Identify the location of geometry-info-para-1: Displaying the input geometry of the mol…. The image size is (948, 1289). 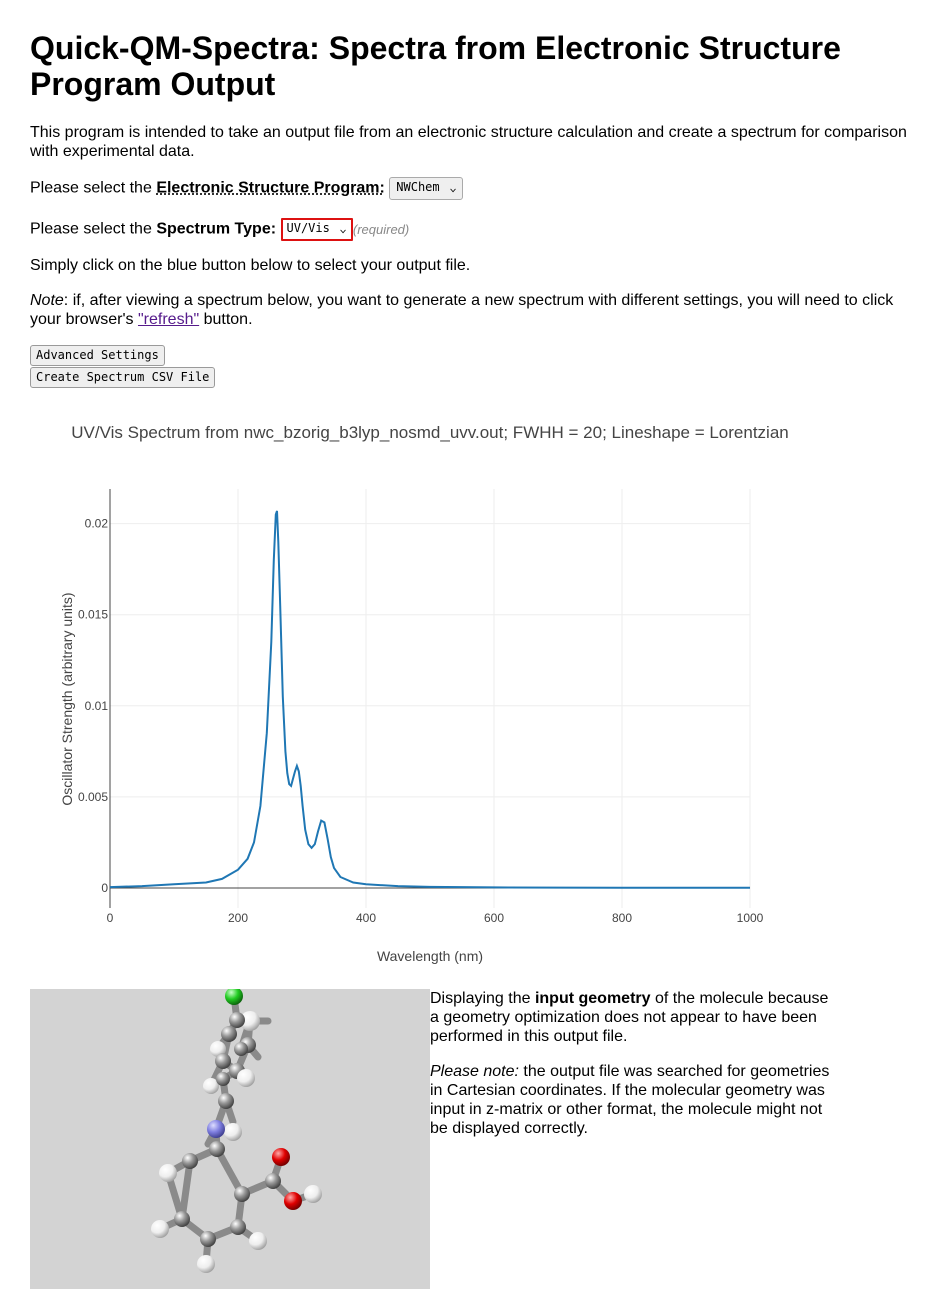
(632, 1017).